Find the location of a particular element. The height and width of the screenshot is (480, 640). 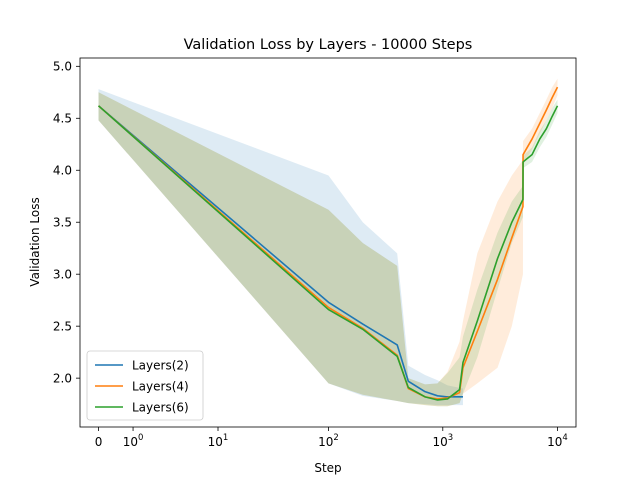

y-axis-label: Validation Loss is located at coordinates (35, 241).